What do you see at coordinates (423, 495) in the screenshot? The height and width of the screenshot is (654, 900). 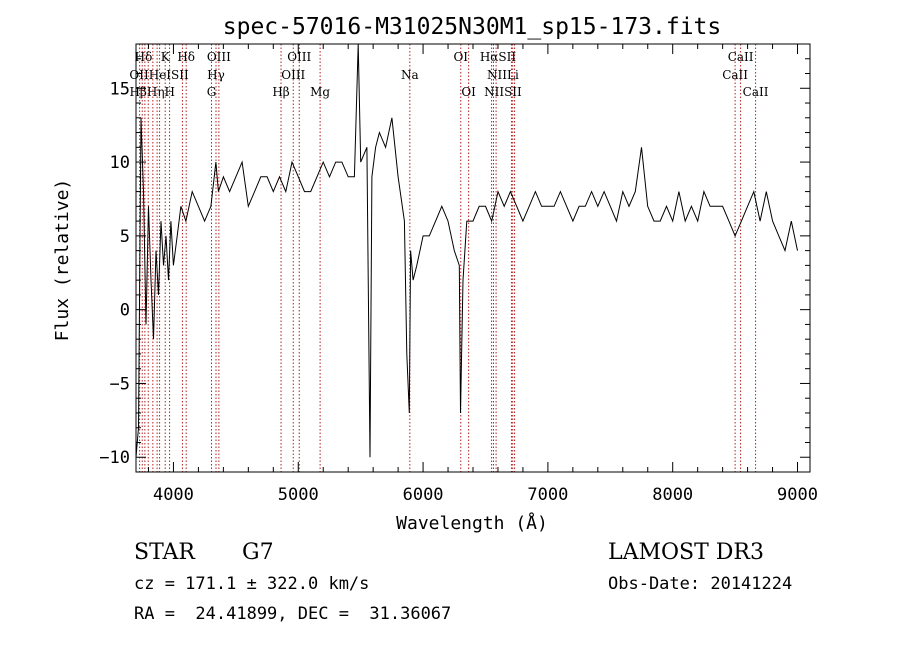 I see `x-tick-label-6000: 6000` at bounding box center [423, 495].